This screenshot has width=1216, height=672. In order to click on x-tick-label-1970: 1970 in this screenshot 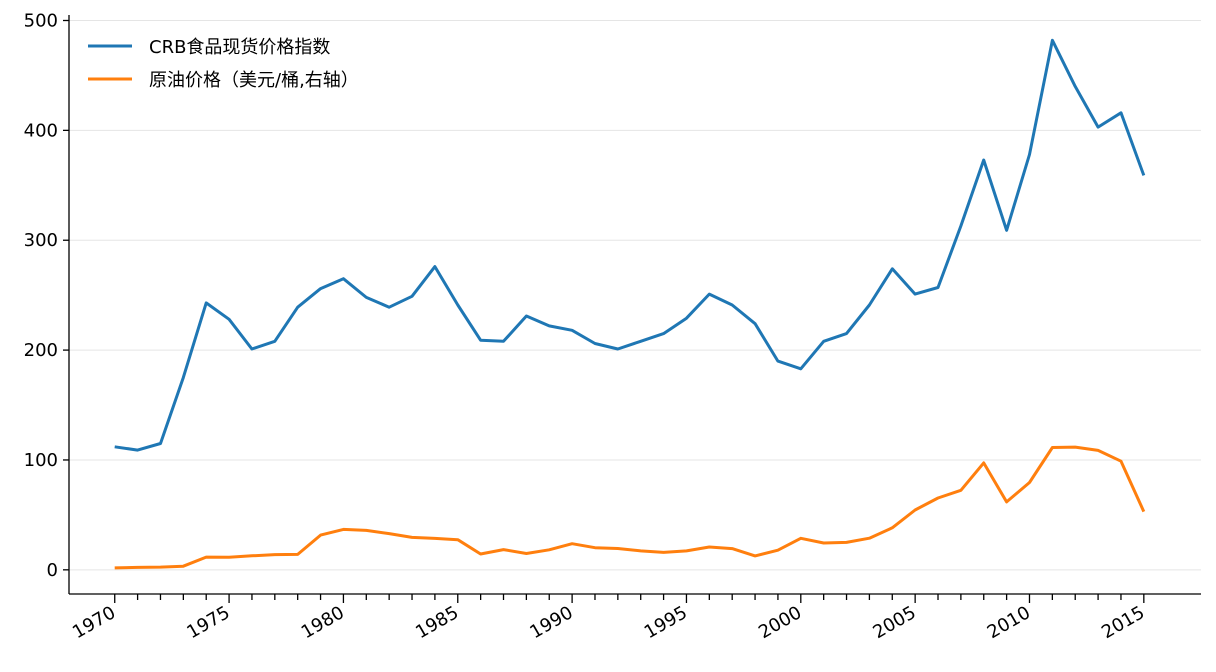, I will do `click(94, 622)`.